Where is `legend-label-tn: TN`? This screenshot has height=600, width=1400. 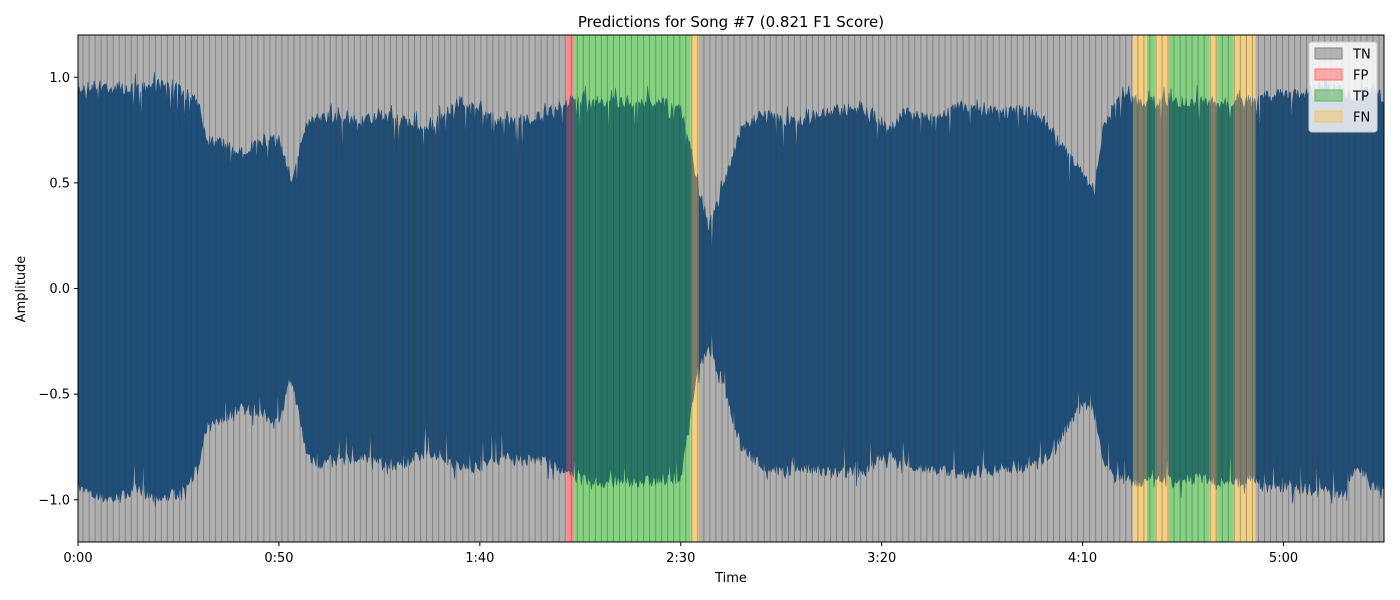
legend-label-tn: TN is located at coordinates (1361, 55).